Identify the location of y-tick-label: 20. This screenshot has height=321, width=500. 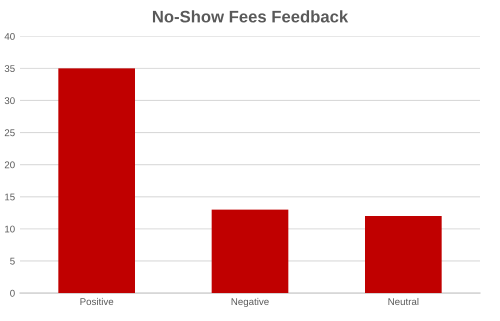
(9, 164).